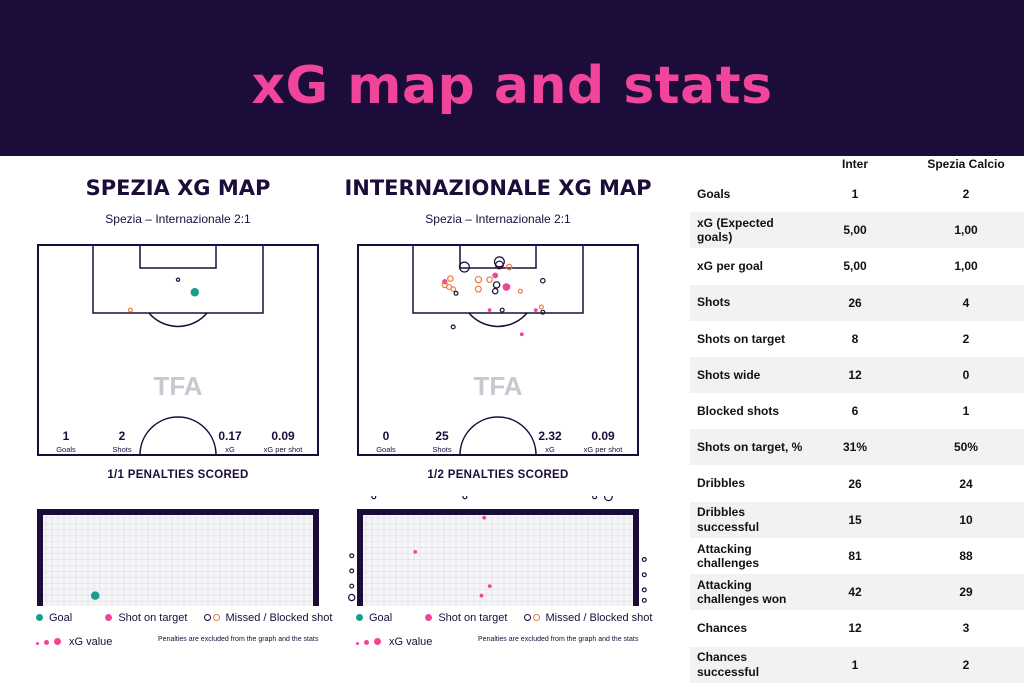  I want to click on map-title: SPEZIA XG MAP, so click(178, 188).